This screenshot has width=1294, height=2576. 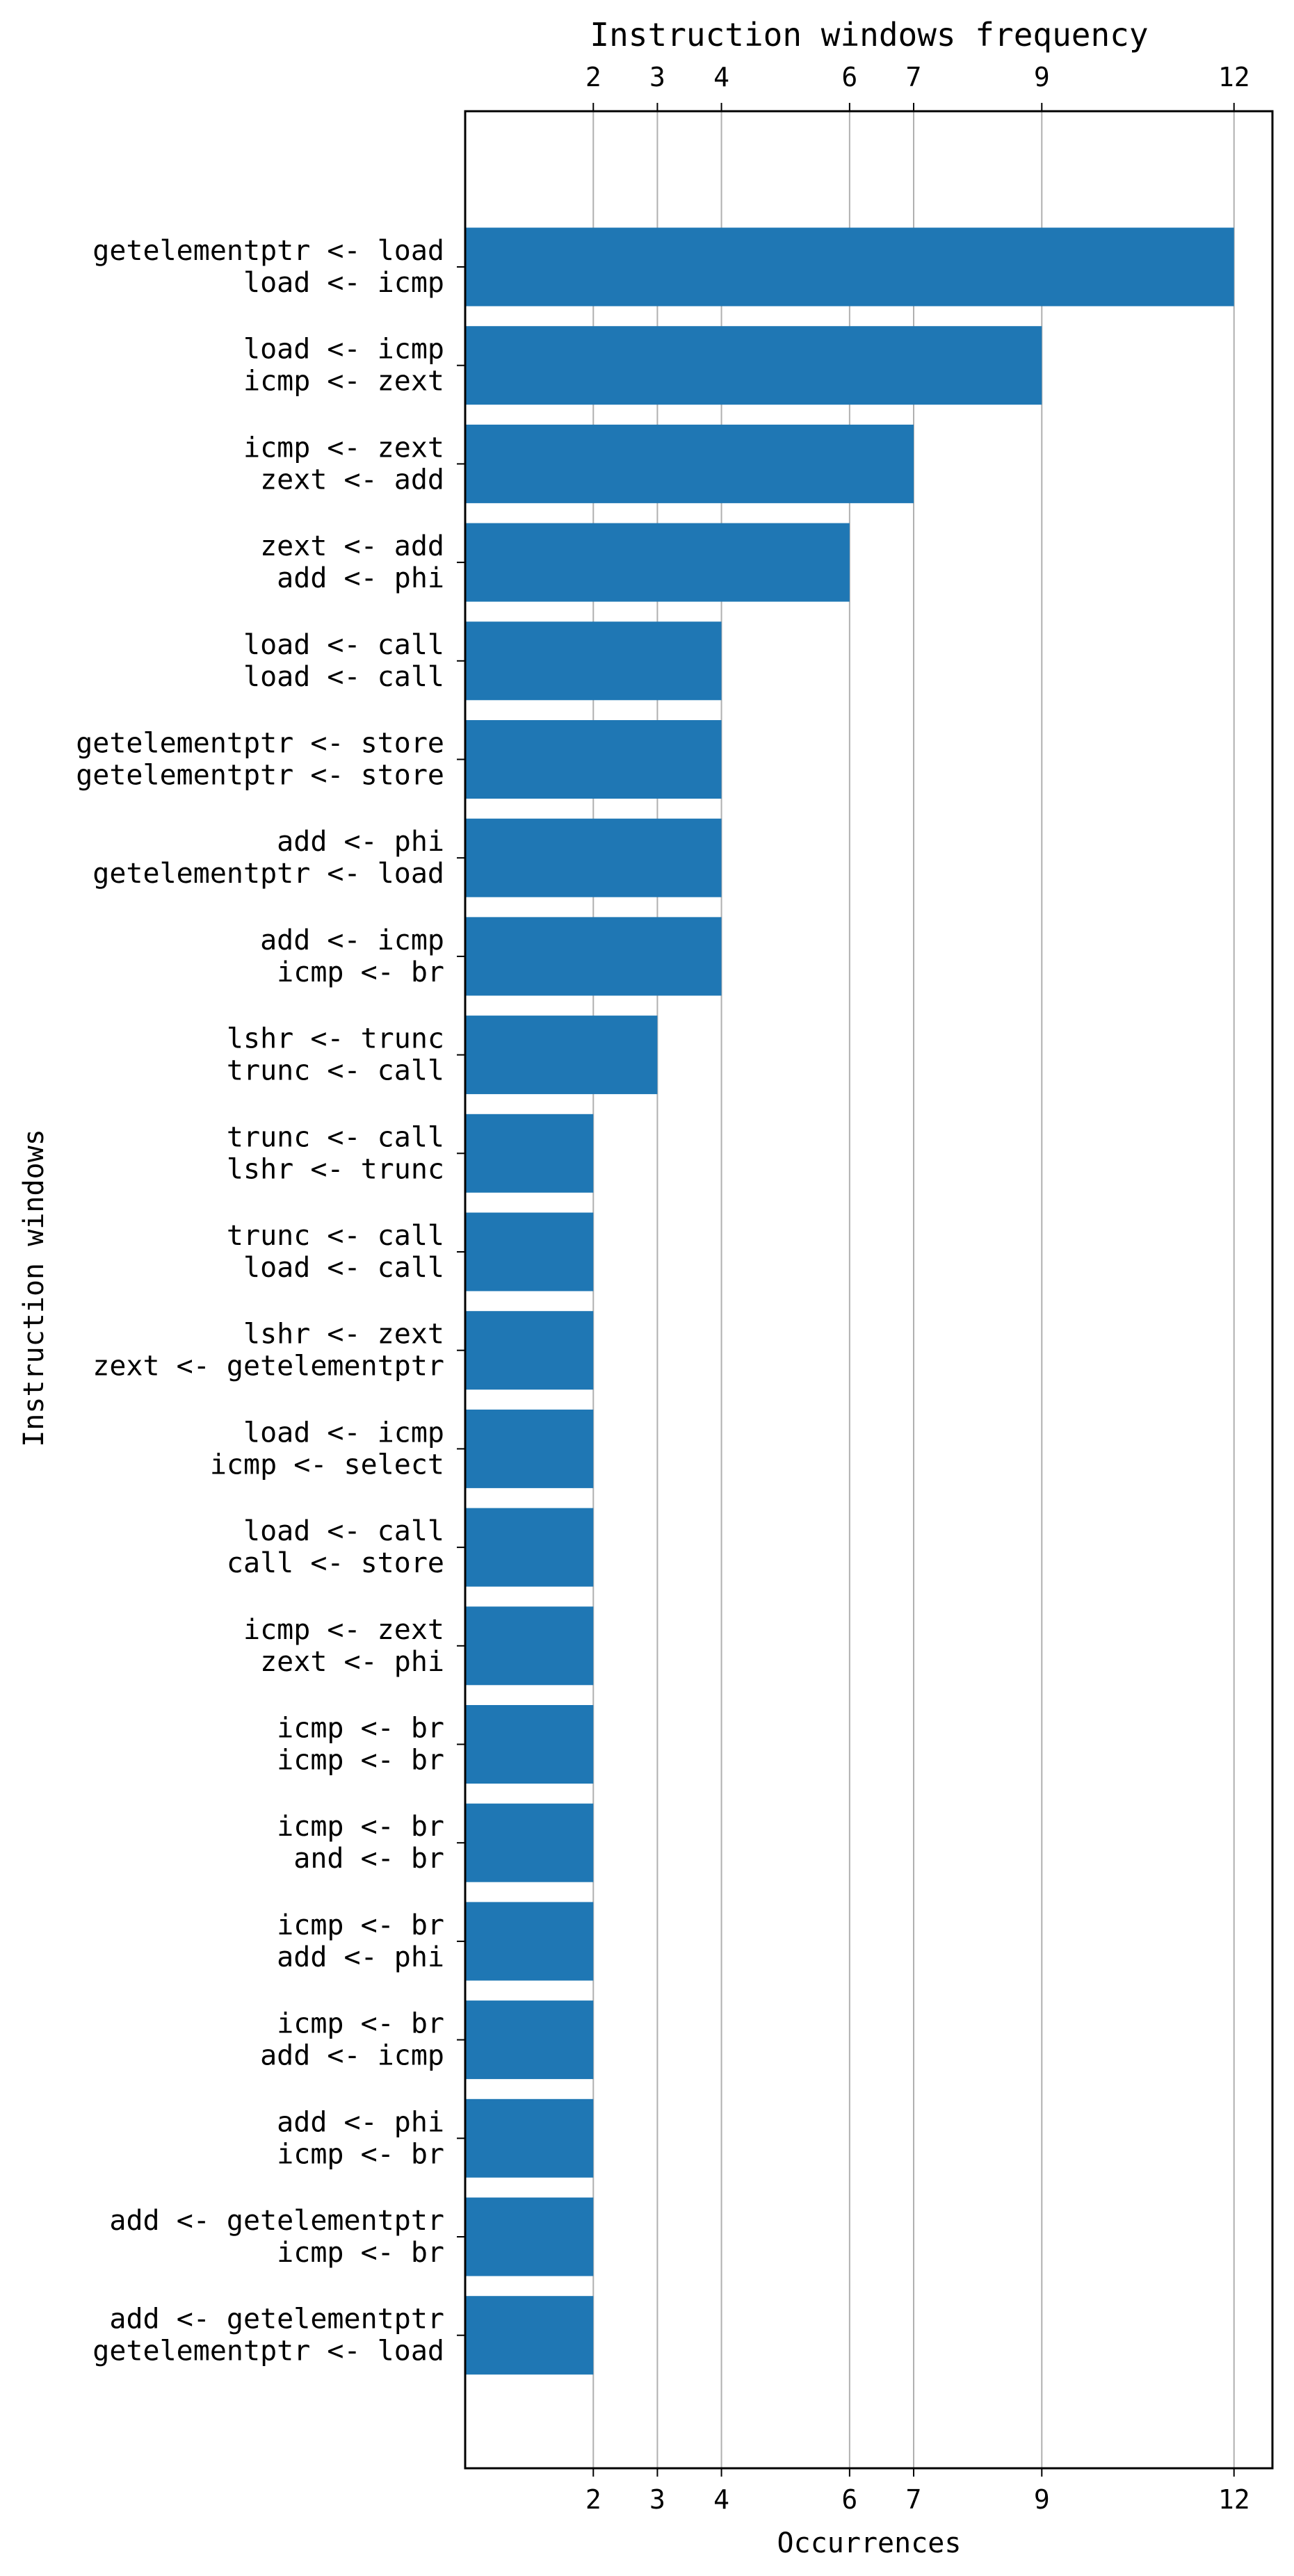 I want to click on x-tick-label-top: 2, so click(x=593, y=77).